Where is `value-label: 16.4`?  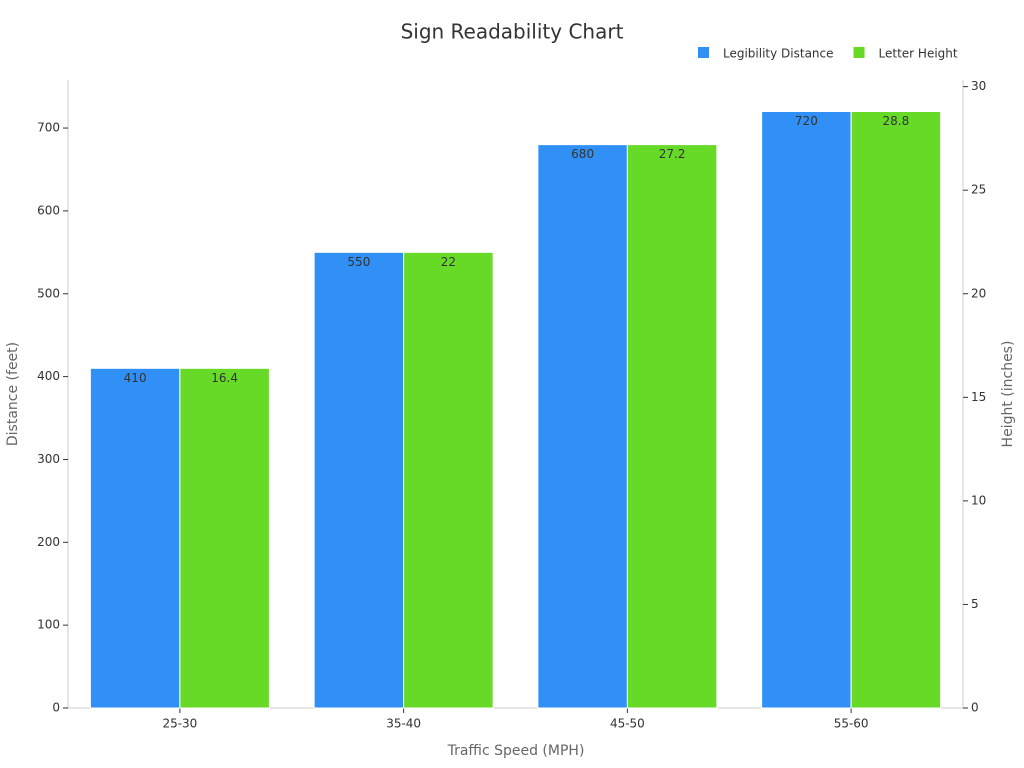 value-label: 16.4 is located at coordinates (224, 378).